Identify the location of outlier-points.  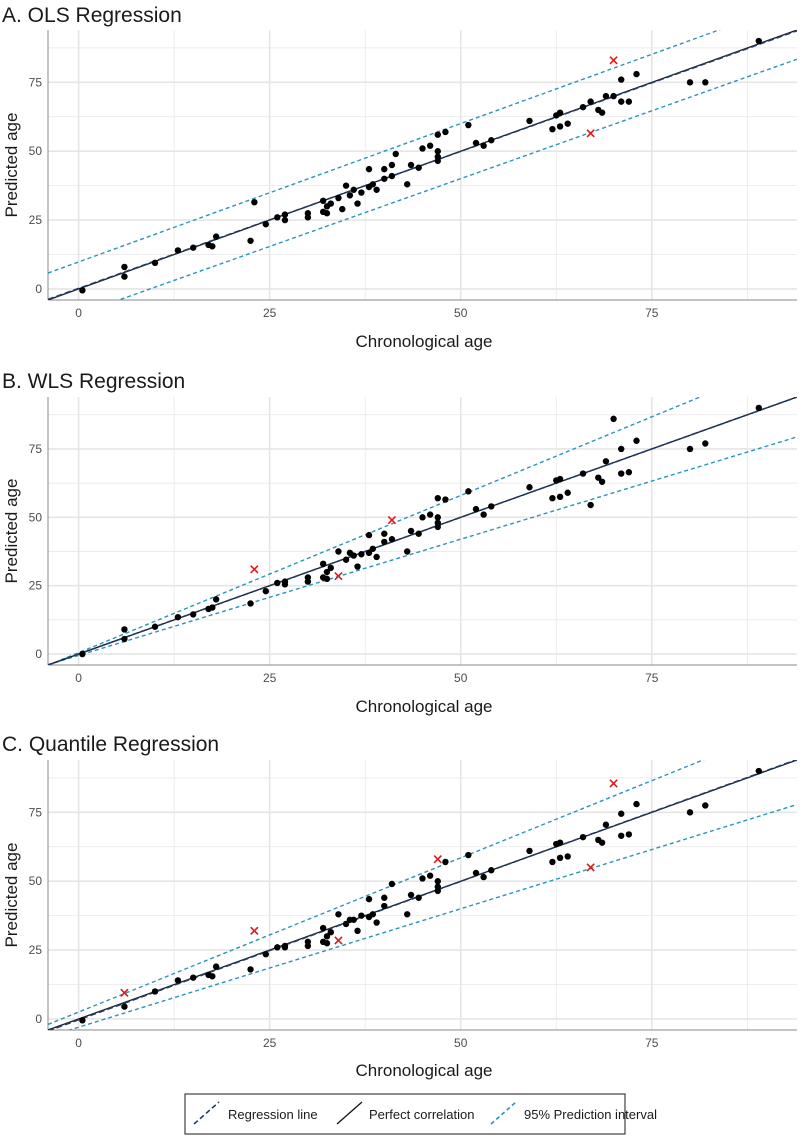
(369, 888).